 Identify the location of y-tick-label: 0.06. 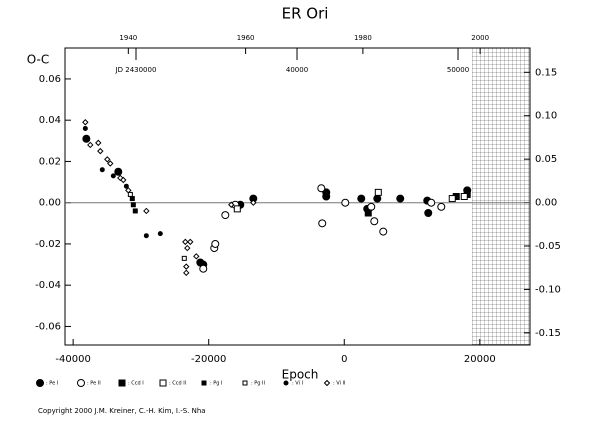
(50, 79).